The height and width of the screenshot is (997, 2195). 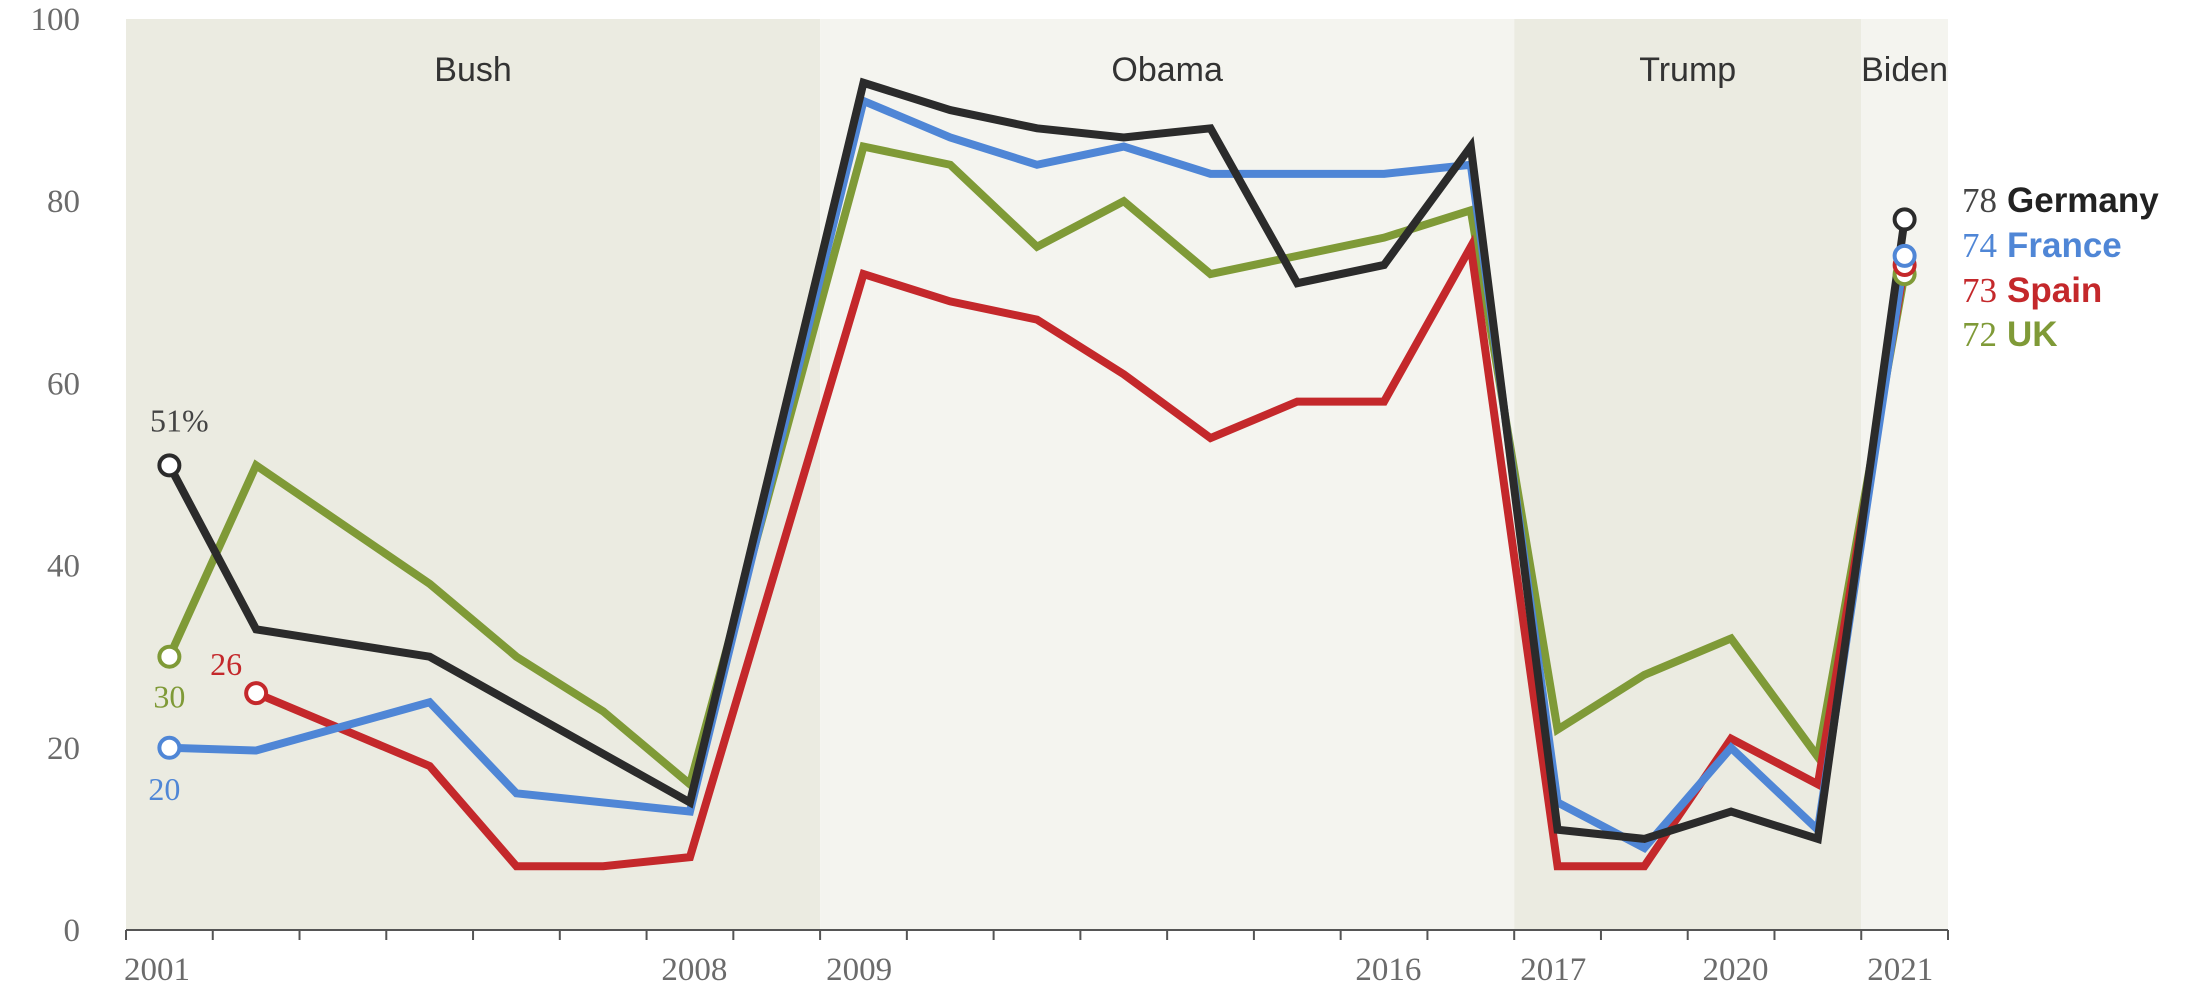 I want to click on legend-name-france: France, so click(x=2064, y=245).